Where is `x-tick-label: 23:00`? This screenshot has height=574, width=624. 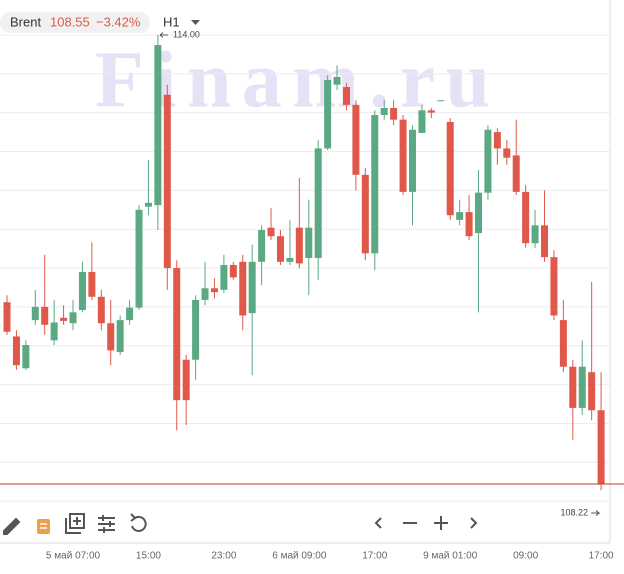
x-tick-label: 23:00 is located at coordinates (223, 556).